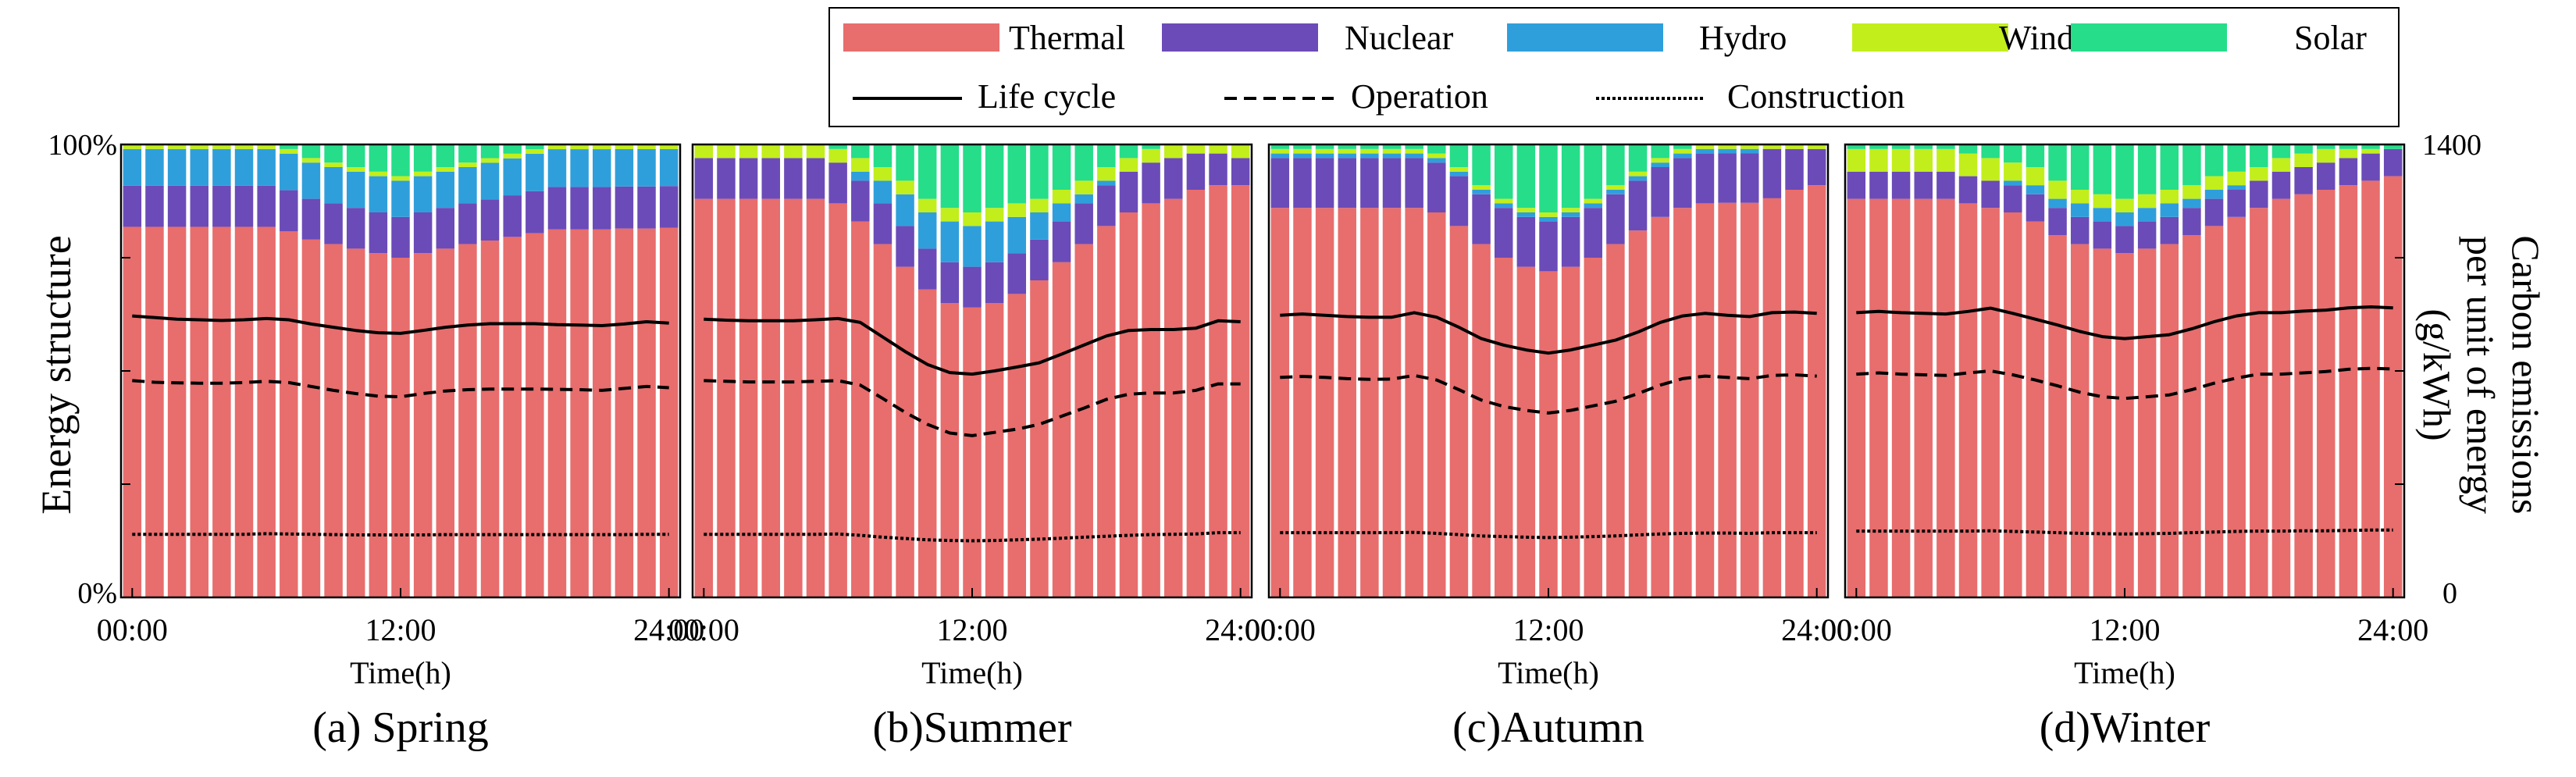 This screenshot has height=777, width=2576. I want to click on bar-wind-h10, so click(927, 205).